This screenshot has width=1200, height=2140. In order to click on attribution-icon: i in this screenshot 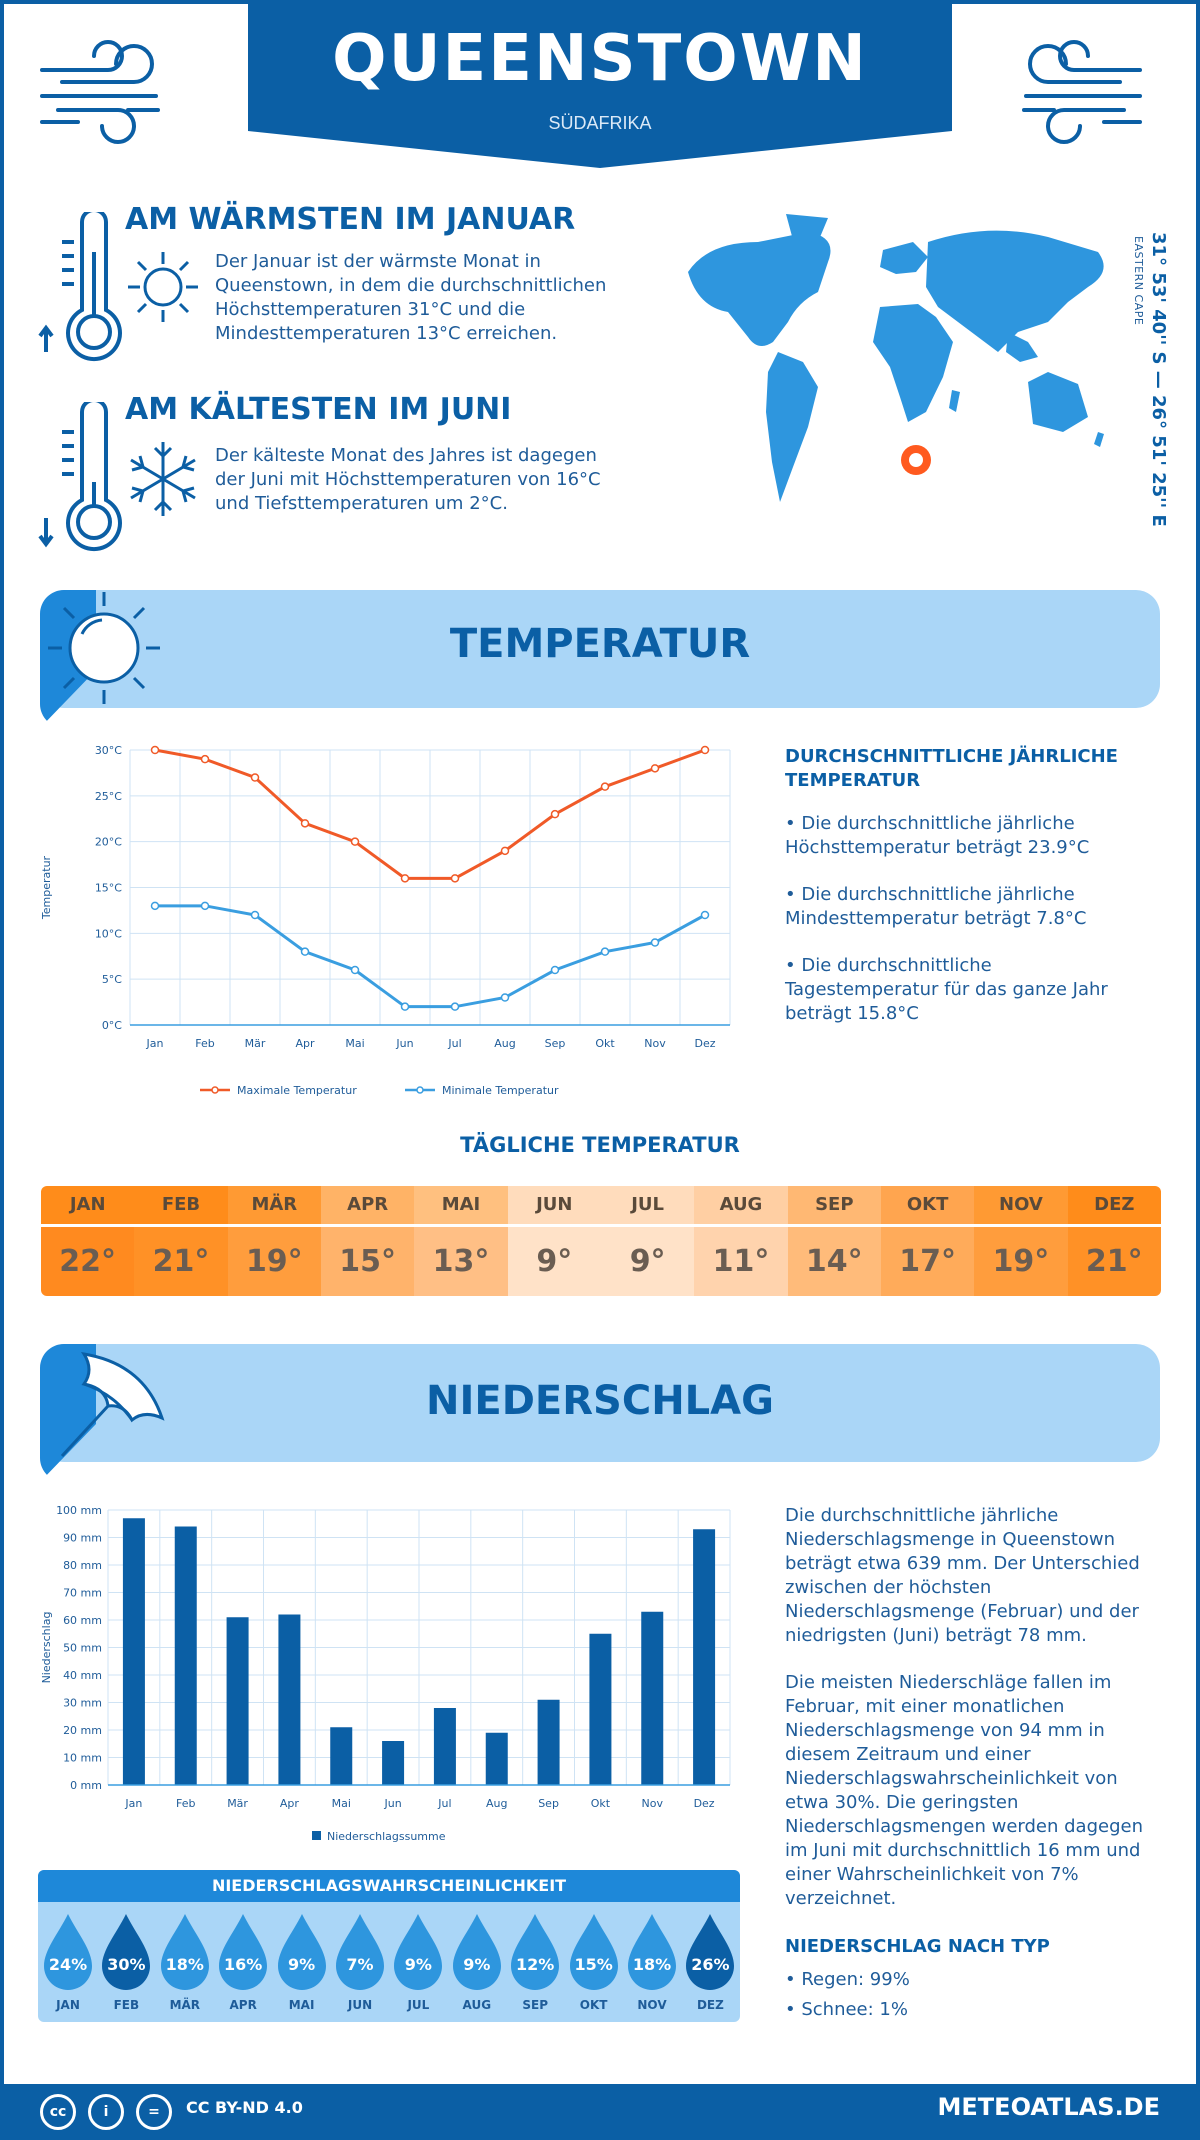, I will do `click(106, 2112)`.